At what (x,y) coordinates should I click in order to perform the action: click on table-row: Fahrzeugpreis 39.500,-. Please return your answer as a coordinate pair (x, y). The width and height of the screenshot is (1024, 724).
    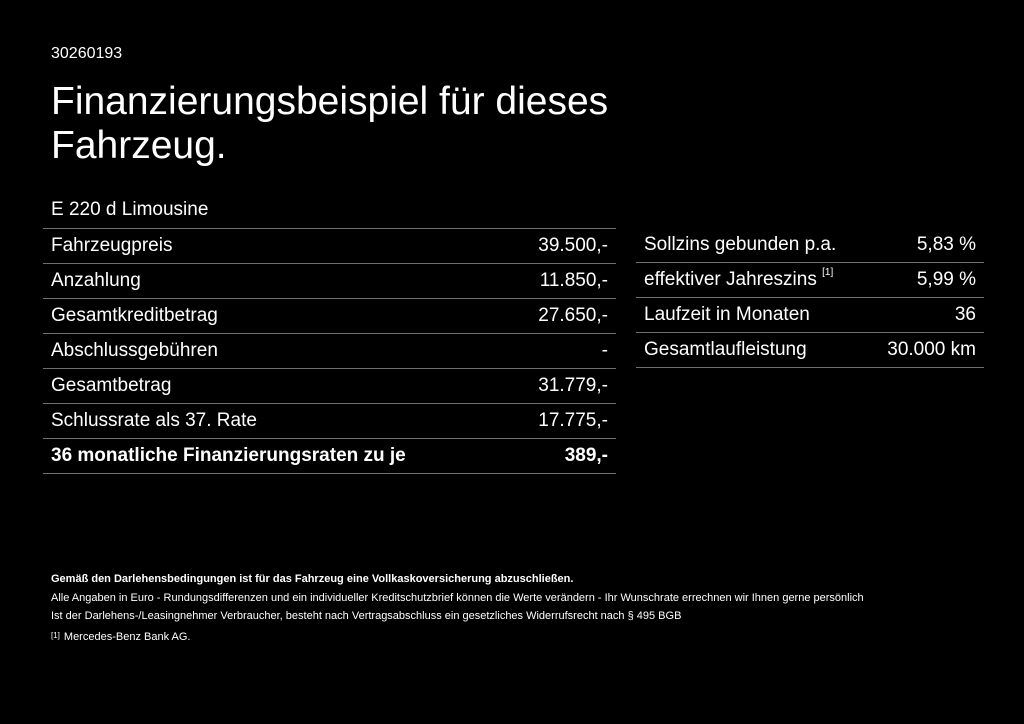
    Looking at the image, I should click on (329, 246).